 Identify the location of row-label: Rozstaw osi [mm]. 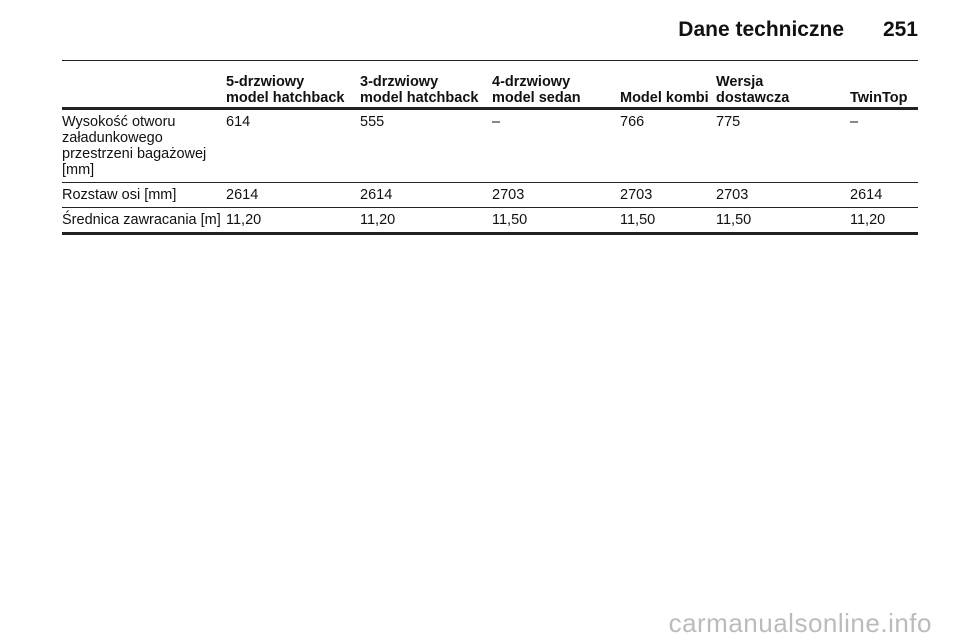
(144, 195).